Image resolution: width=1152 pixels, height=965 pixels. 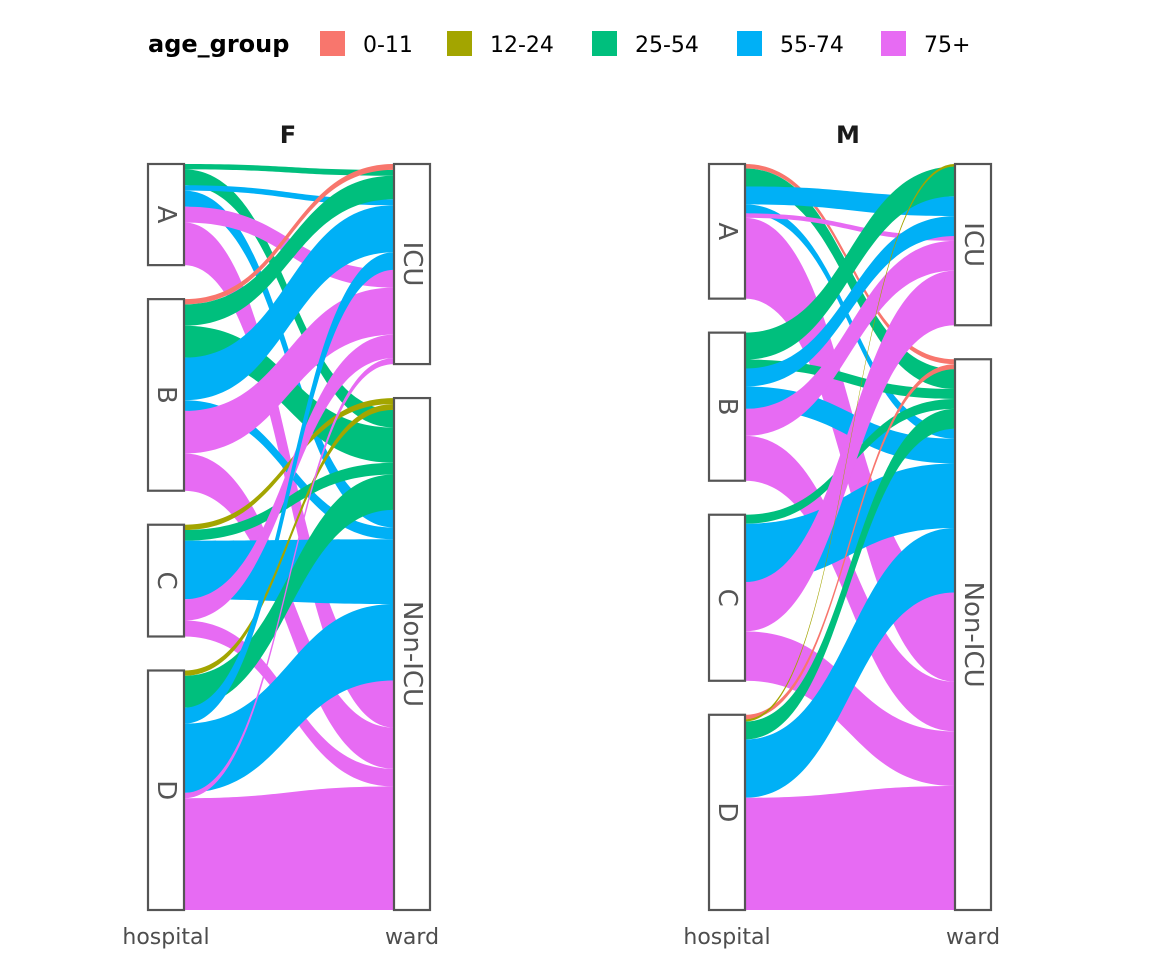 What do you see at coordinates (848, 135) in the screenshot?
I see `panel-title: M` at bounding box center [848, 135].